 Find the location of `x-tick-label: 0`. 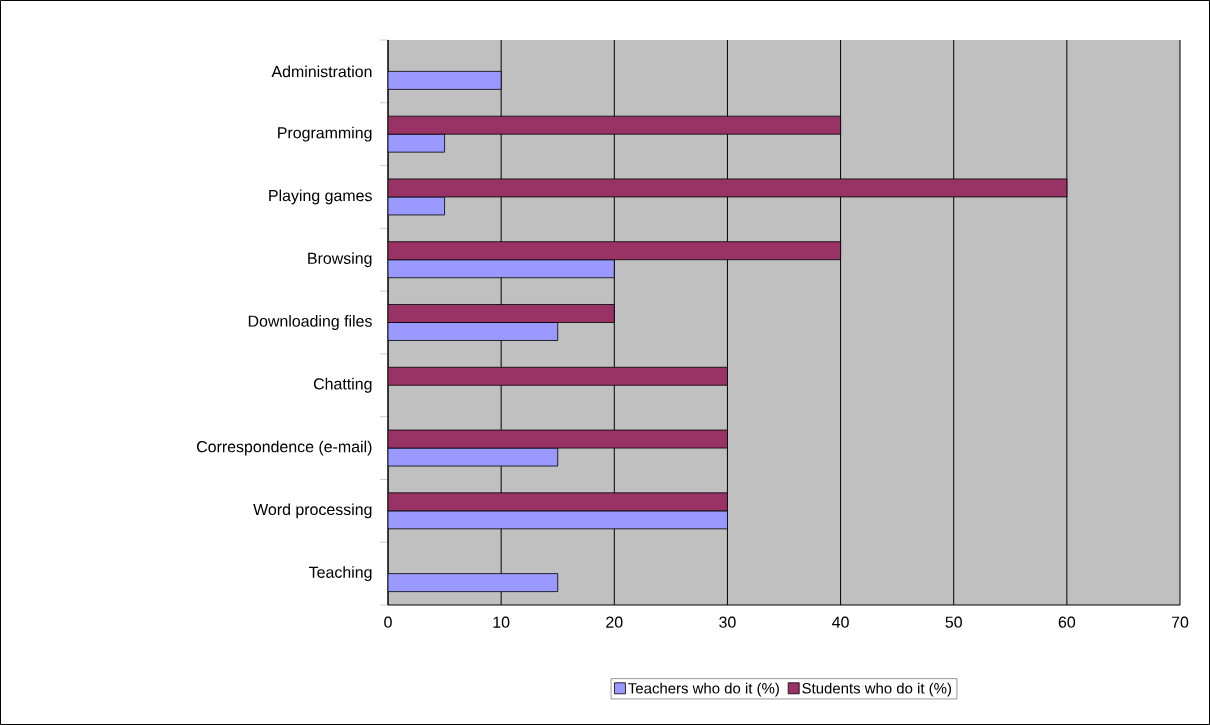

x-tick-label: 0 is located at coordinates (388, 622).